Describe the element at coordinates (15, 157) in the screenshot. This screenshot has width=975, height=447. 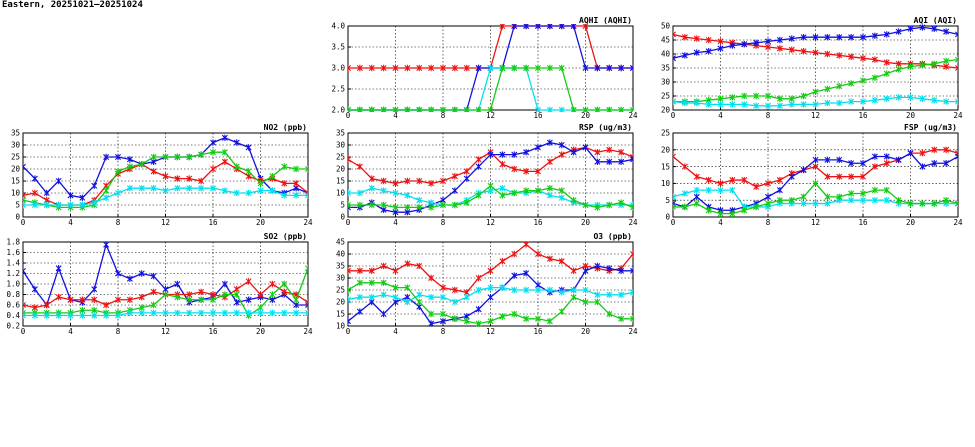
I see `y-tick-label: 25` at that location.